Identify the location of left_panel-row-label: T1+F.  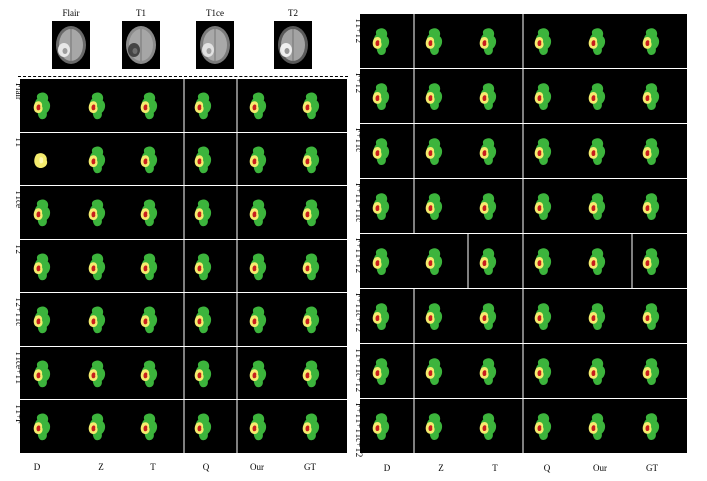
(19, 414).